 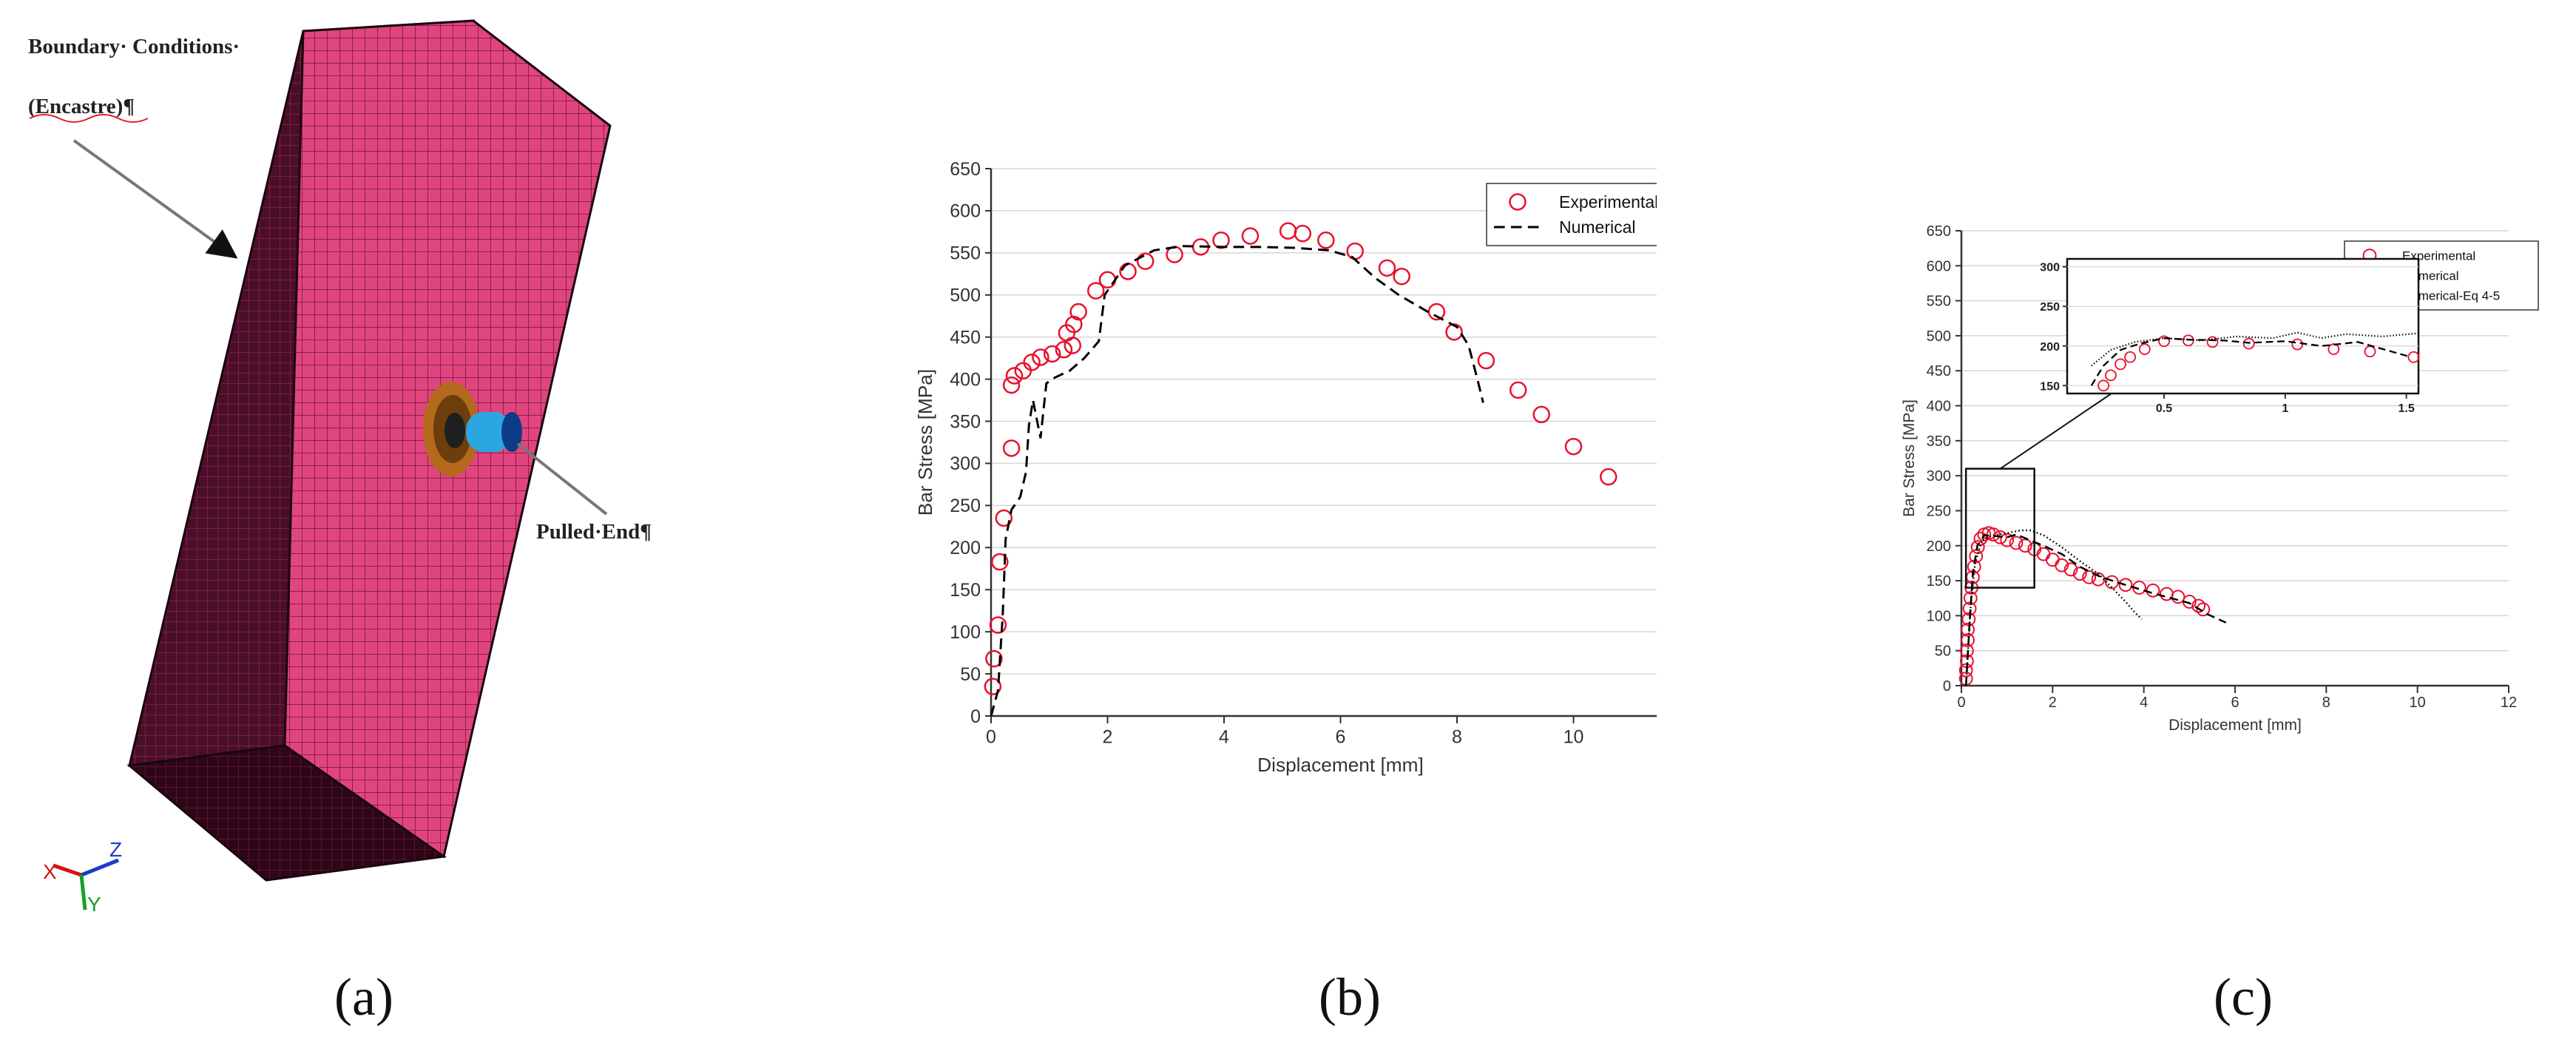 What do you see at coordinates (1571, 214) in the screenshot?
I see `chart-b-legend: Experimental Numerical` at bounding box center [1571, 214].